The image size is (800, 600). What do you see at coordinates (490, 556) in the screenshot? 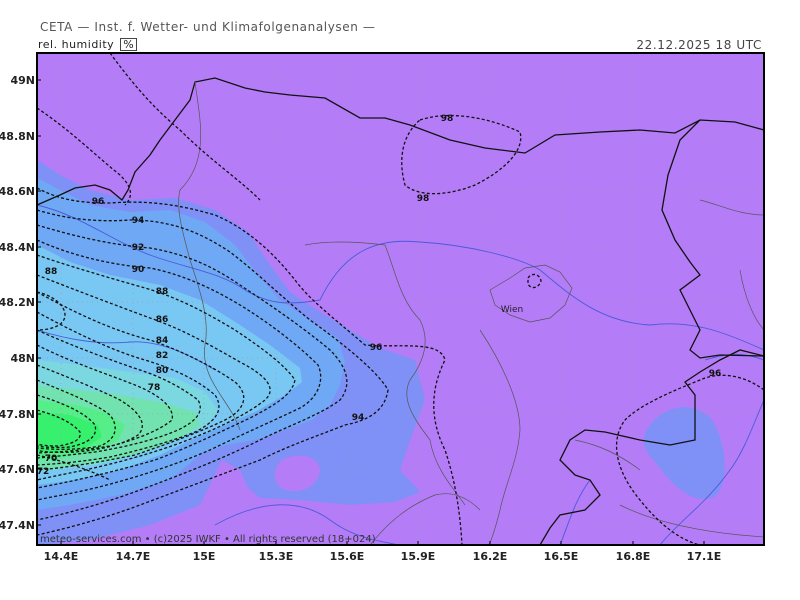
I see `lon-label: 16.2E` at bounding box center [490, 556].